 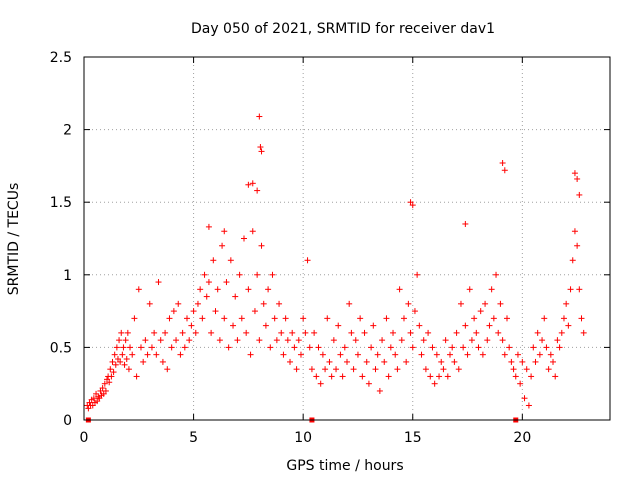 What do you see at coordinates (303, 438) in the screenshot?
I see `x-tick-label: 10` at bounding box center [303, 438].